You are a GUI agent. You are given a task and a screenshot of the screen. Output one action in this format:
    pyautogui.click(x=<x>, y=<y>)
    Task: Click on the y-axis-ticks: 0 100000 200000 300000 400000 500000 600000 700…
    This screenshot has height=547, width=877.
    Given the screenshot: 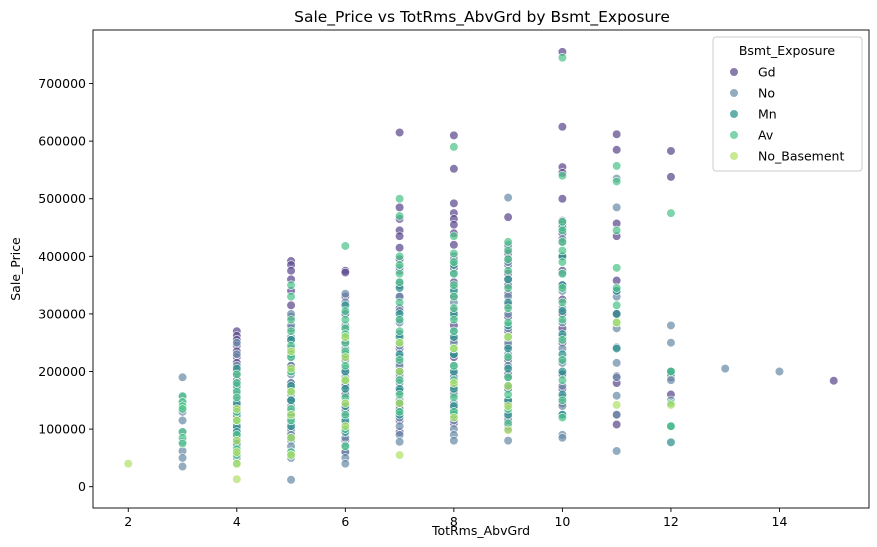 What is the action you would take?
    pyautogui.click(x=65, y=285)
    